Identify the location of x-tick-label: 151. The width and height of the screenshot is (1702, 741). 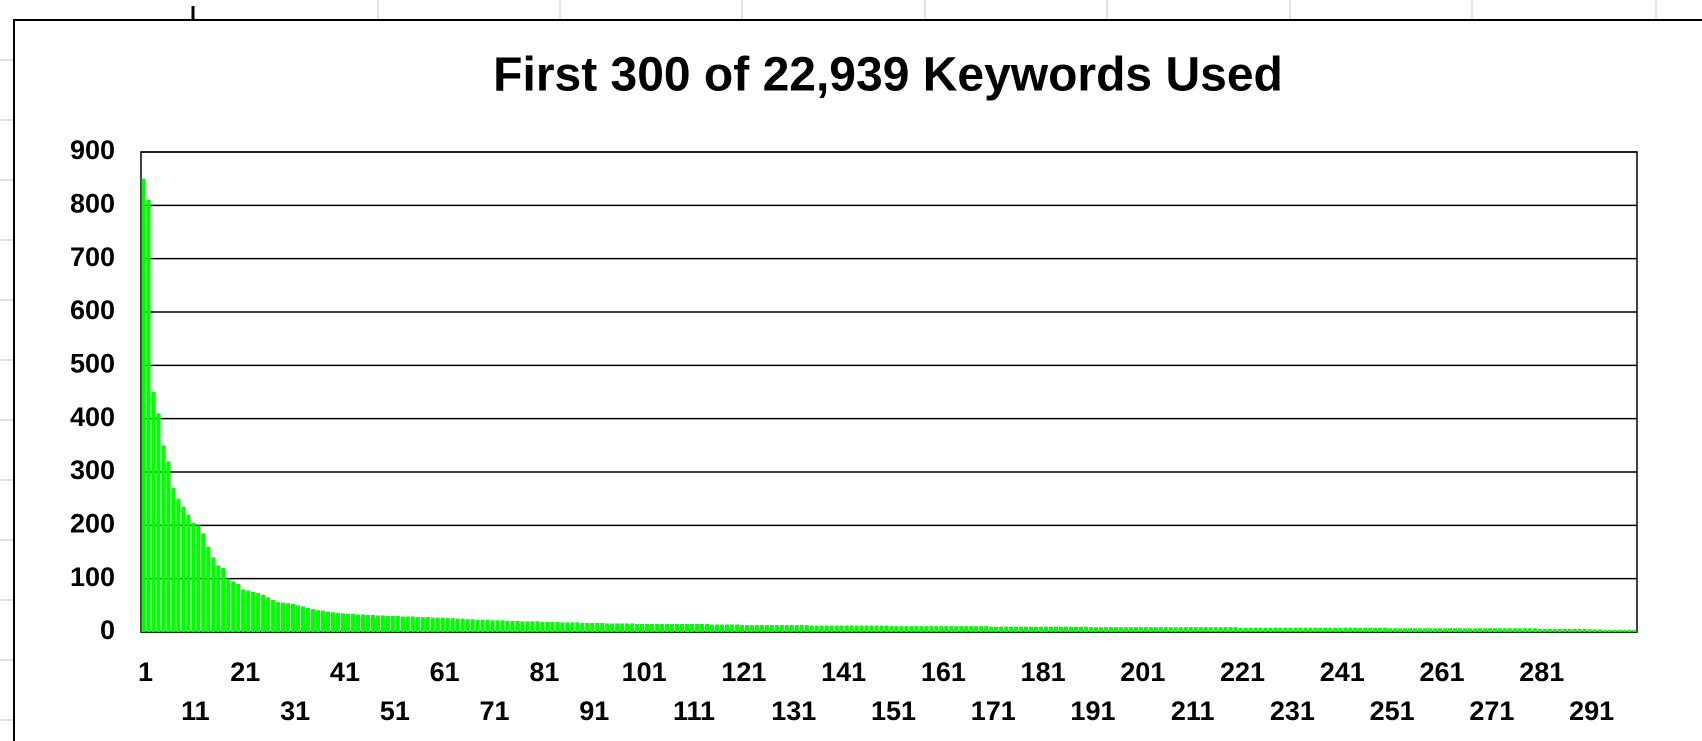
(893, 711).